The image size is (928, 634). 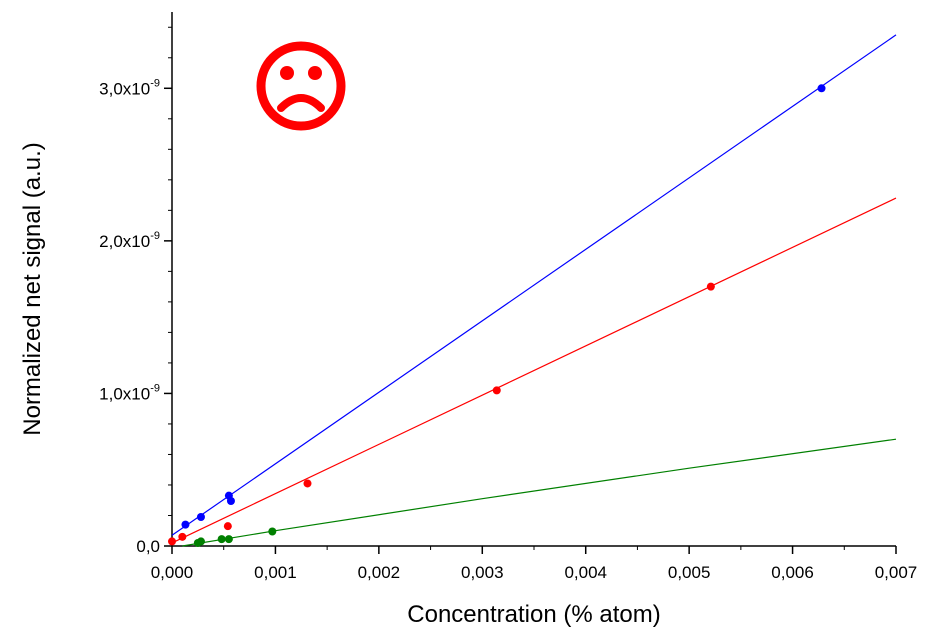 What do you see at coordinates (792, 572) in the screenshot?
I see `x-tick-label: 0,006` at bounding box center [792, 572].